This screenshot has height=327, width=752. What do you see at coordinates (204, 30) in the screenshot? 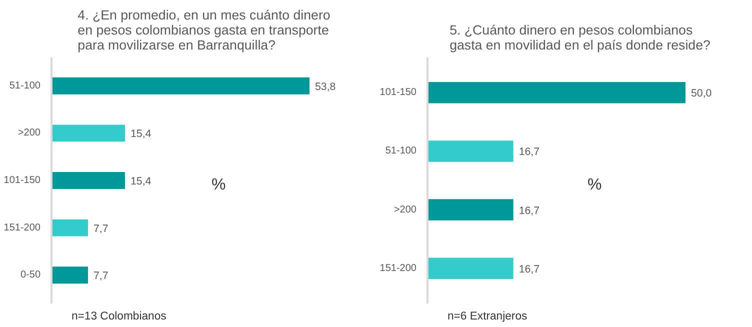
I see `chart-title: 4. ¿En promedio, en un mes cuánto dinero en pesos colombianos gasta en transporte para movilizarse en Barranquilla?` at bounding box center [204, 30].